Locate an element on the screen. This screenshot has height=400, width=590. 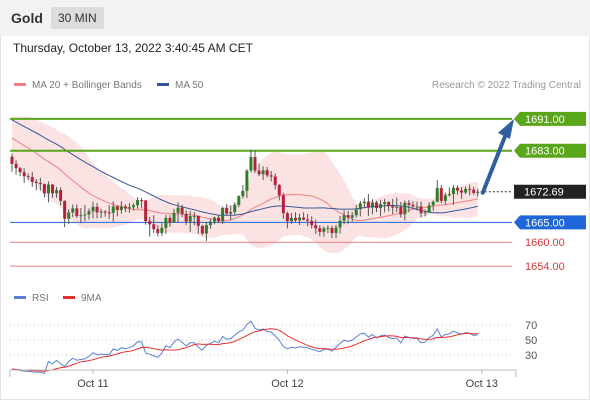
rsi-line is located at coordinates (244, 347).